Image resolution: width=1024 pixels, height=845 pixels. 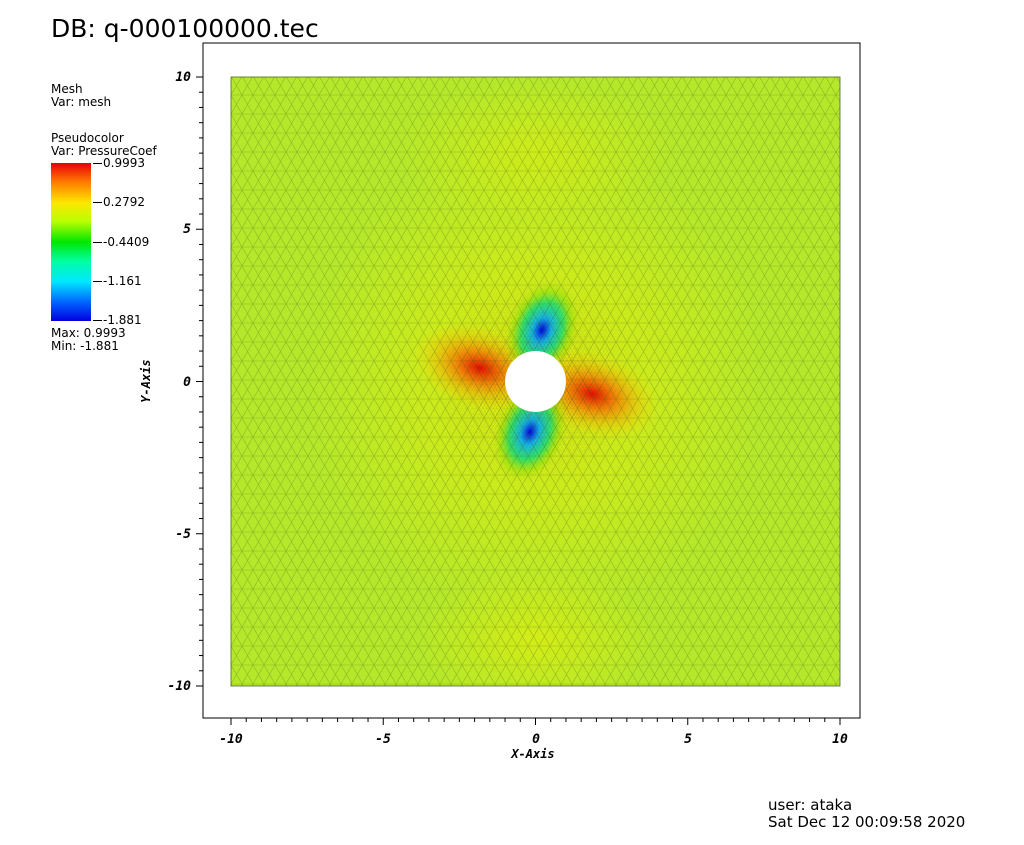 I want to click on pseudocolor-legend-var: Var: PressureCoef, so click(x=104, y=151).